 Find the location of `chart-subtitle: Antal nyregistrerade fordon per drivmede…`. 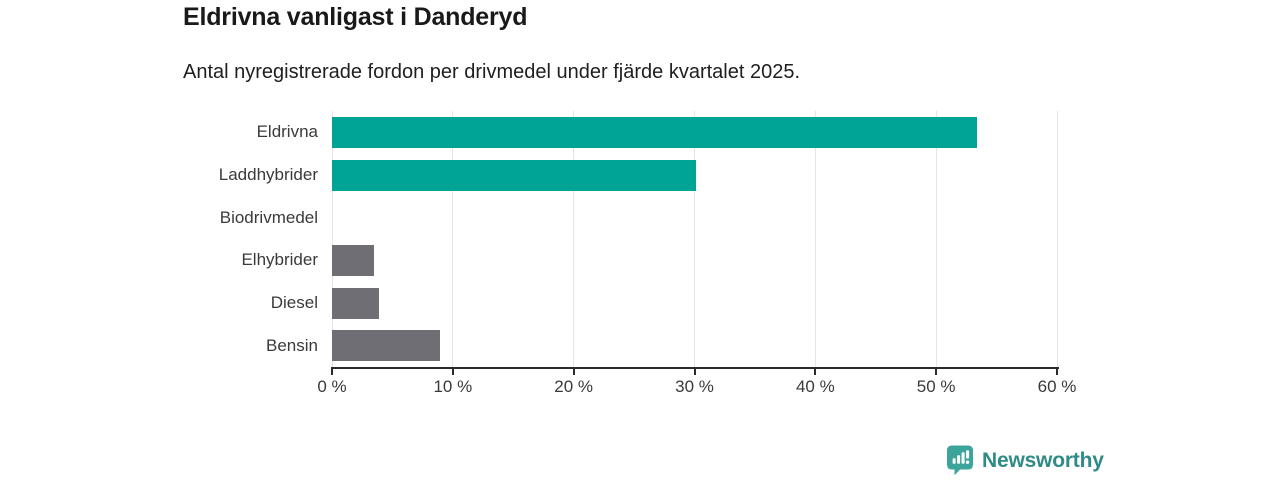

chart-subtitle: Antal nyregistrerade fordon per drivmede… is located at coordinates (492, 72).